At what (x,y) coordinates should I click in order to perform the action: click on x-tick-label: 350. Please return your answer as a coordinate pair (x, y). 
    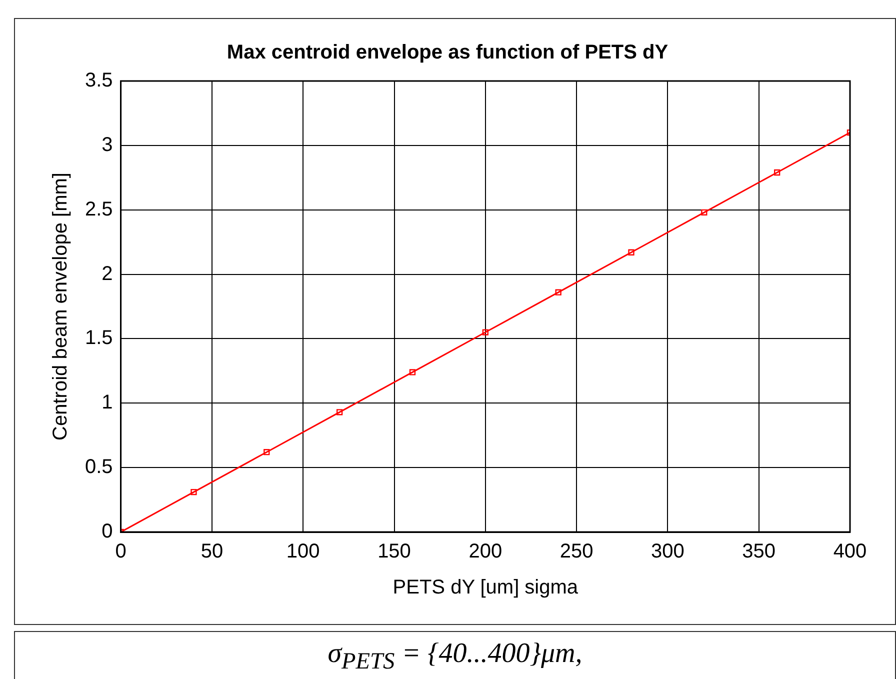
    Looking at the image, I should click on (759, 551).